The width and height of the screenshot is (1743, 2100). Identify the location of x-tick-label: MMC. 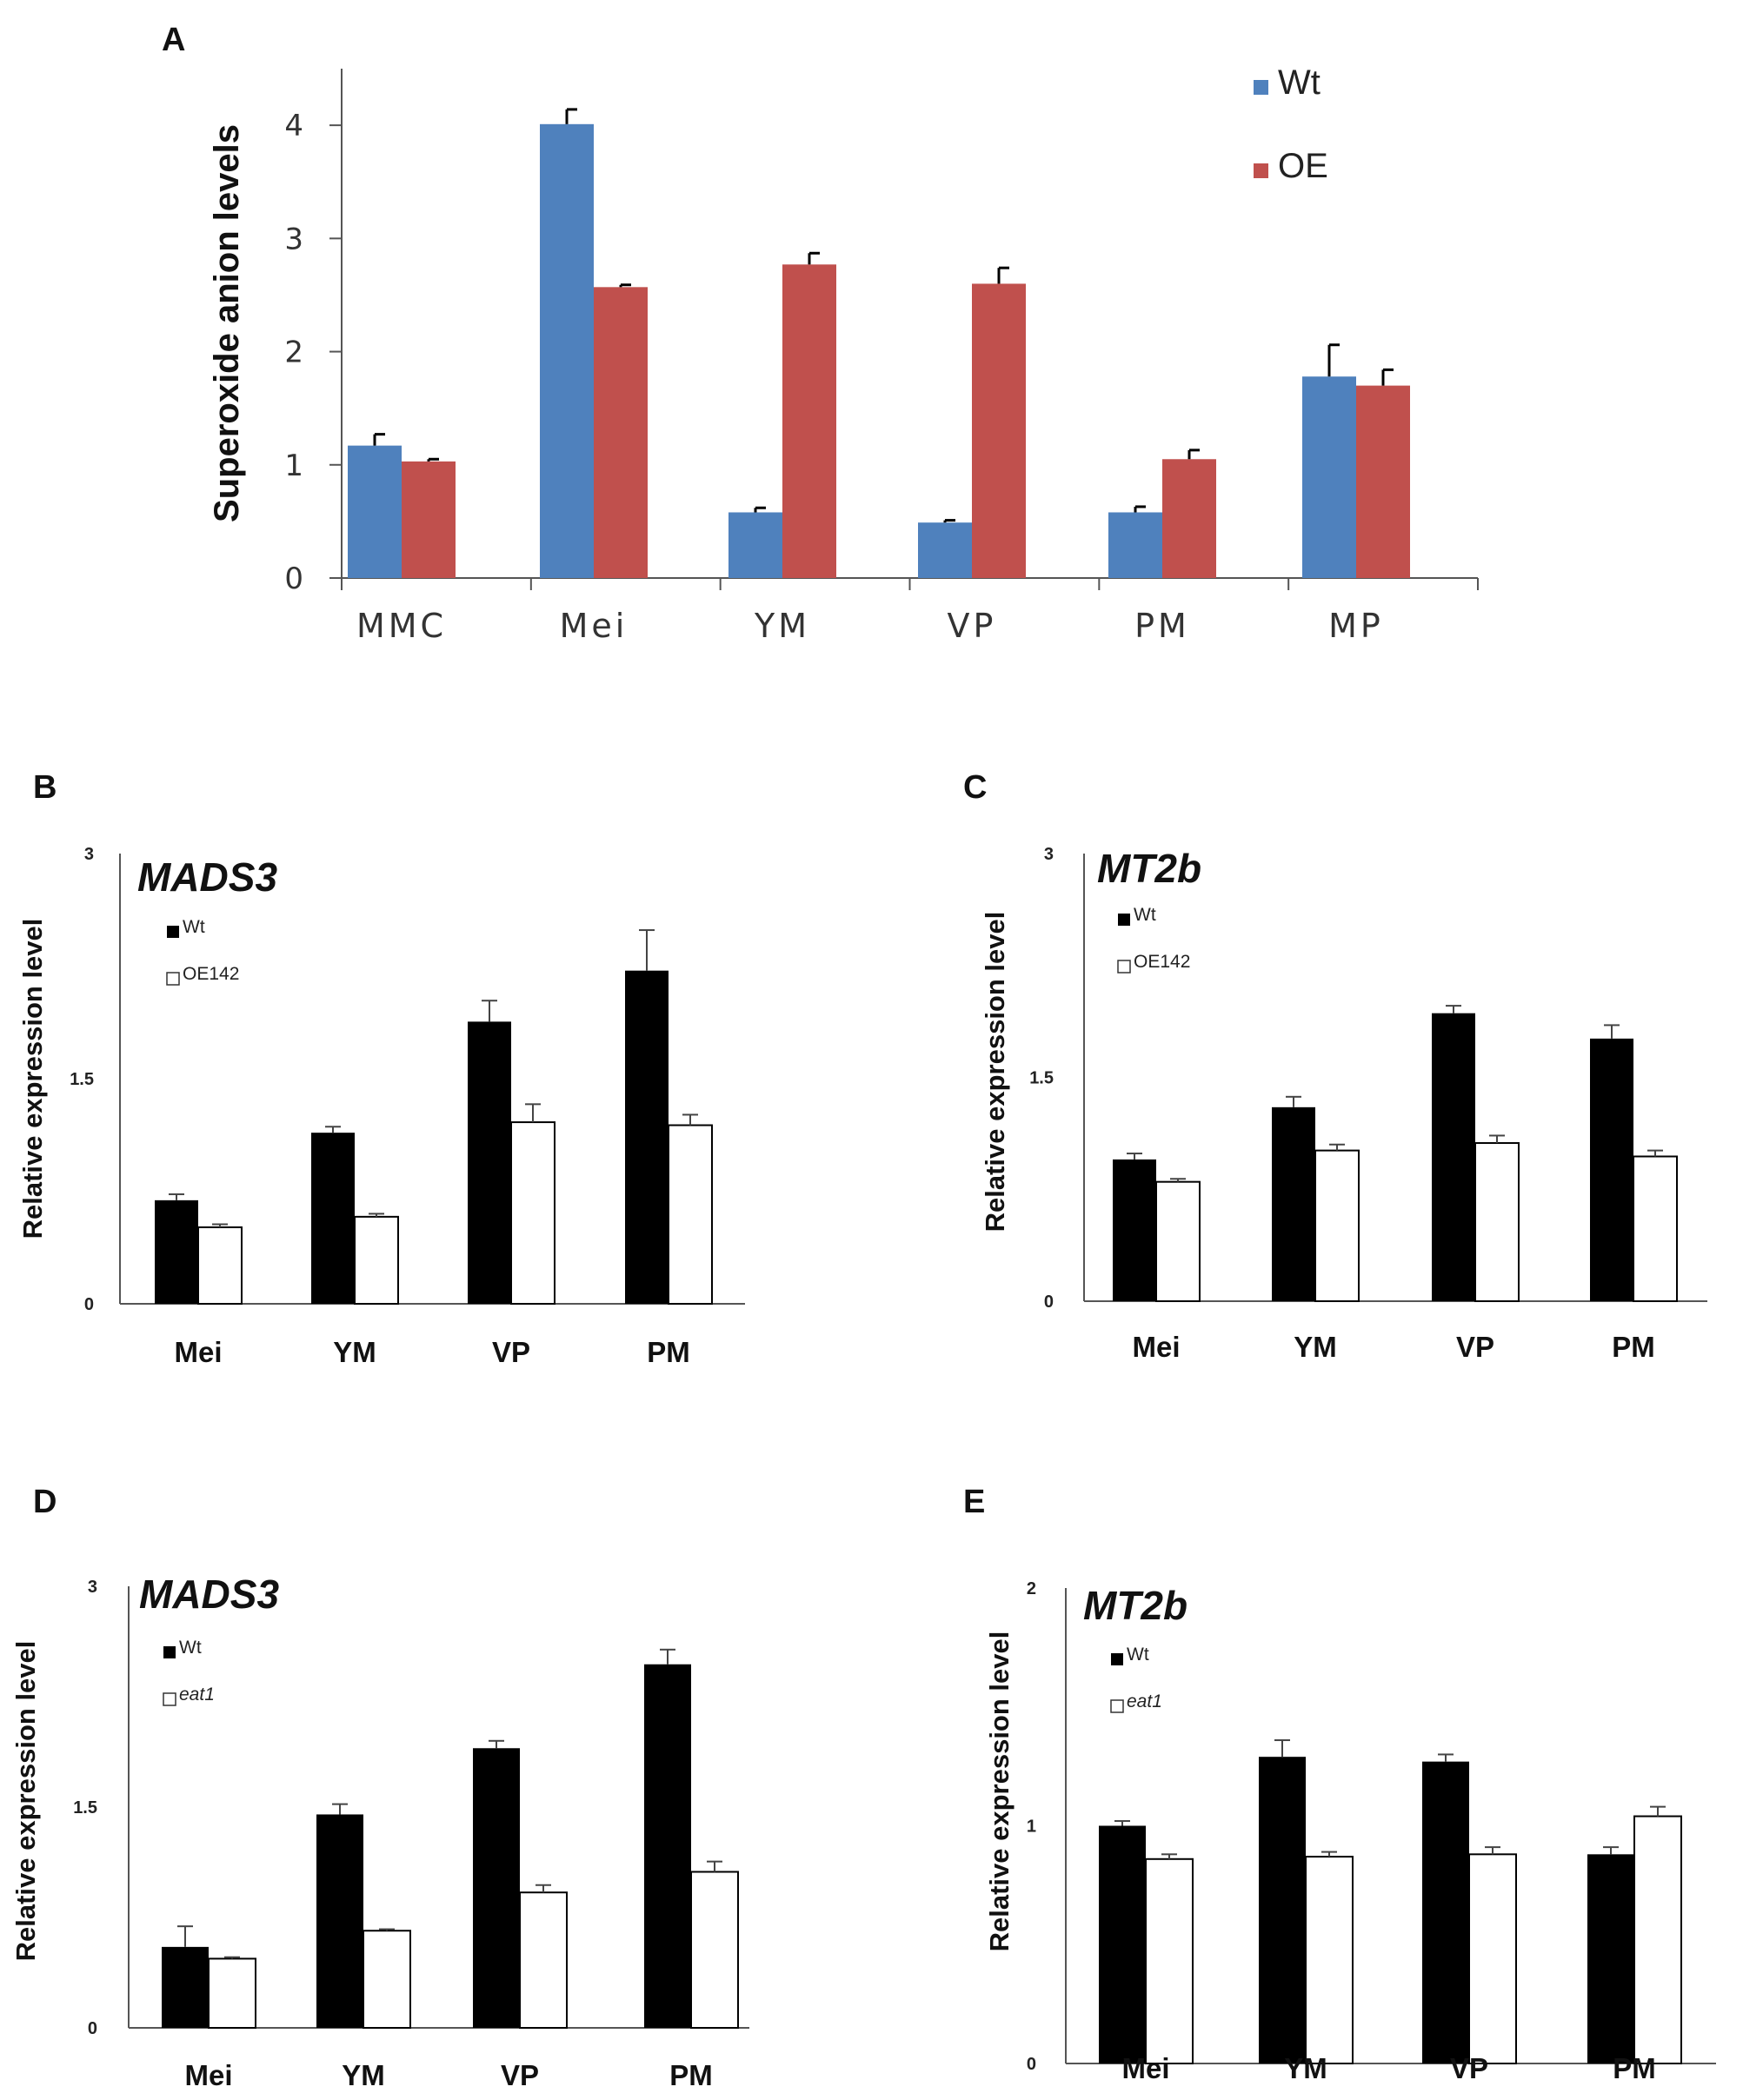
(401, 626).